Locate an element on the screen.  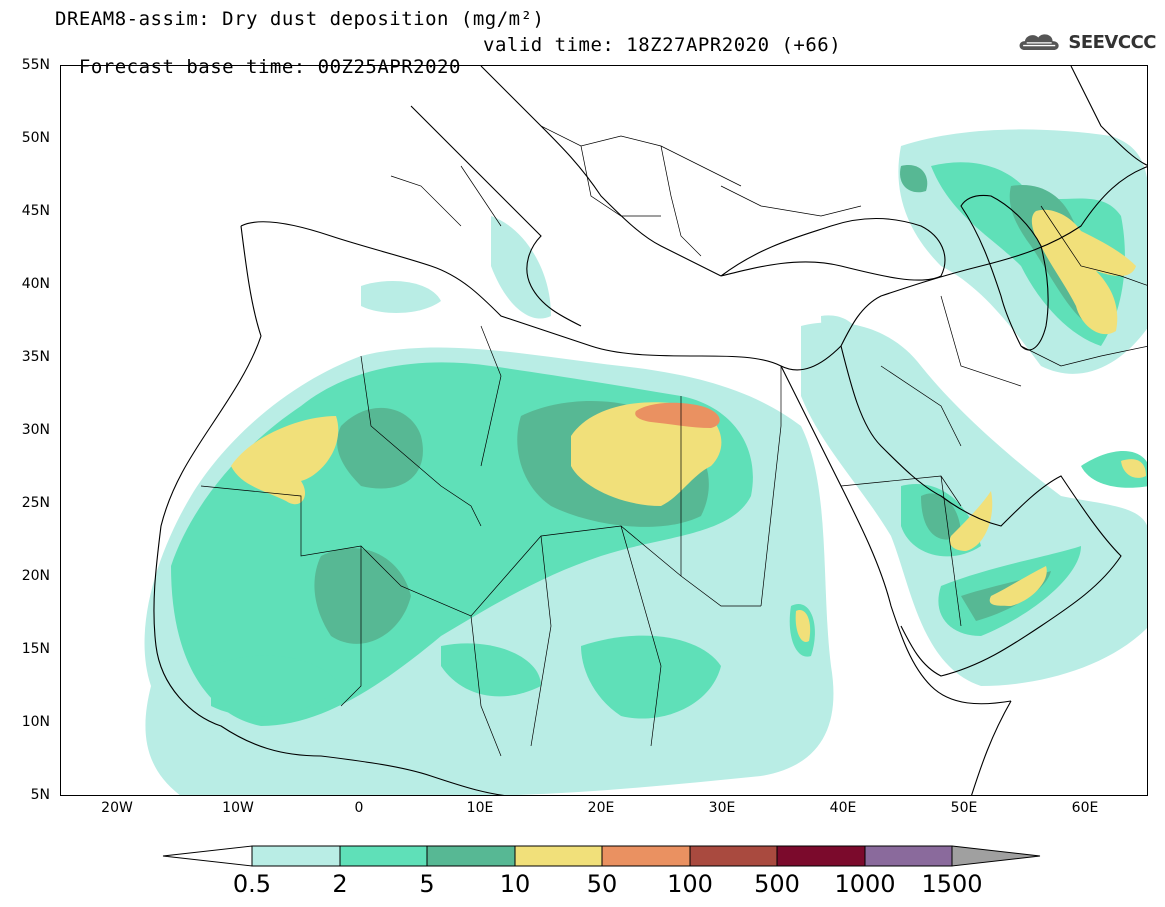
cloud-logo-icon is located at coordinates (1039, 42).